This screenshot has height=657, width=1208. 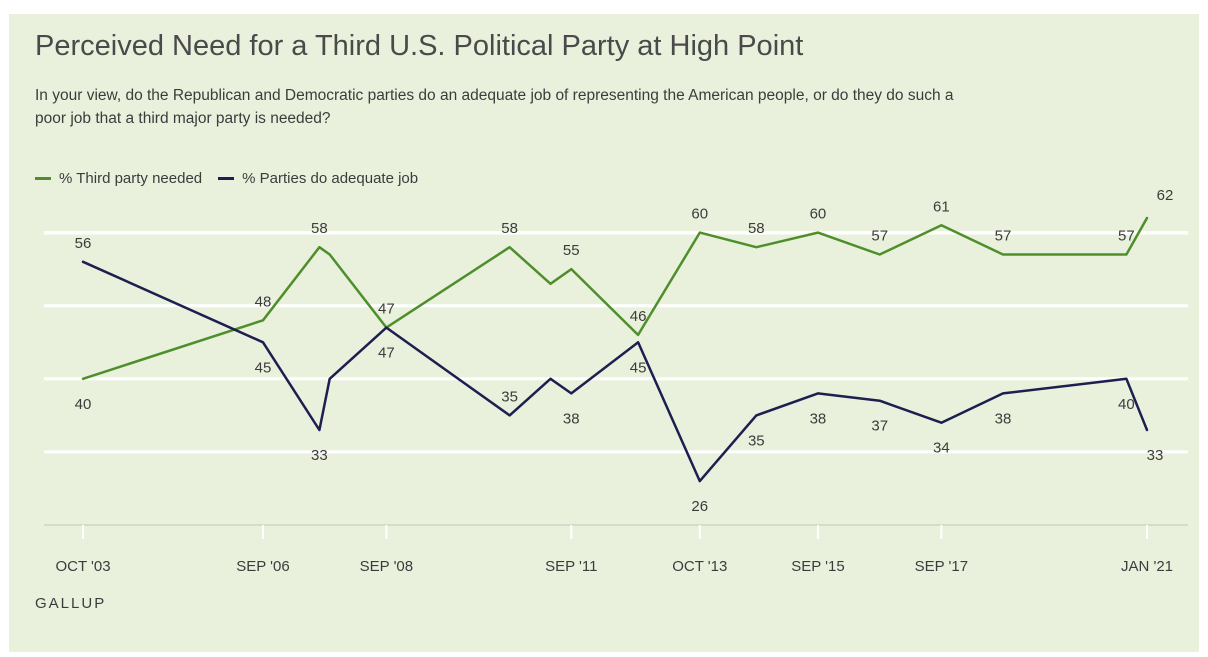 What do you see at coordinates (83, 243) in the screenshot?
I see `data-label: 56` at bounding box center [83, 243].